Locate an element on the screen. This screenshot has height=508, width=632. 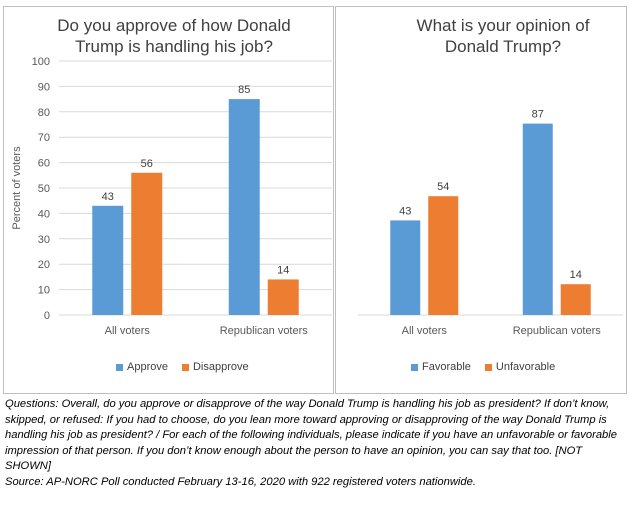
legend-swatch-approve is located at coordinates (119, 367).